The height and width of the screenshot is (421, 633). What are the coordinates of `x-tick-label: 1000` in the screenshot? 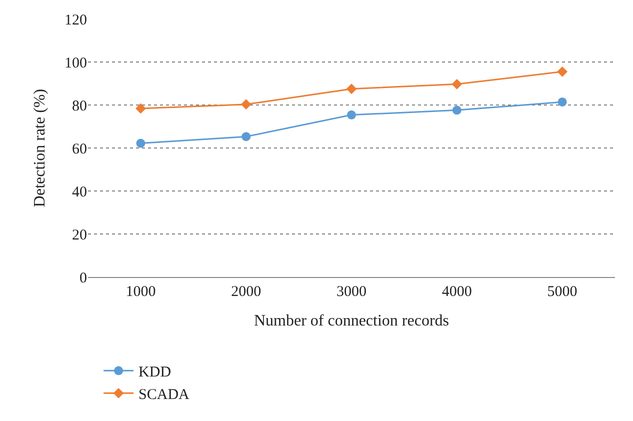 It's located at (141, 292).